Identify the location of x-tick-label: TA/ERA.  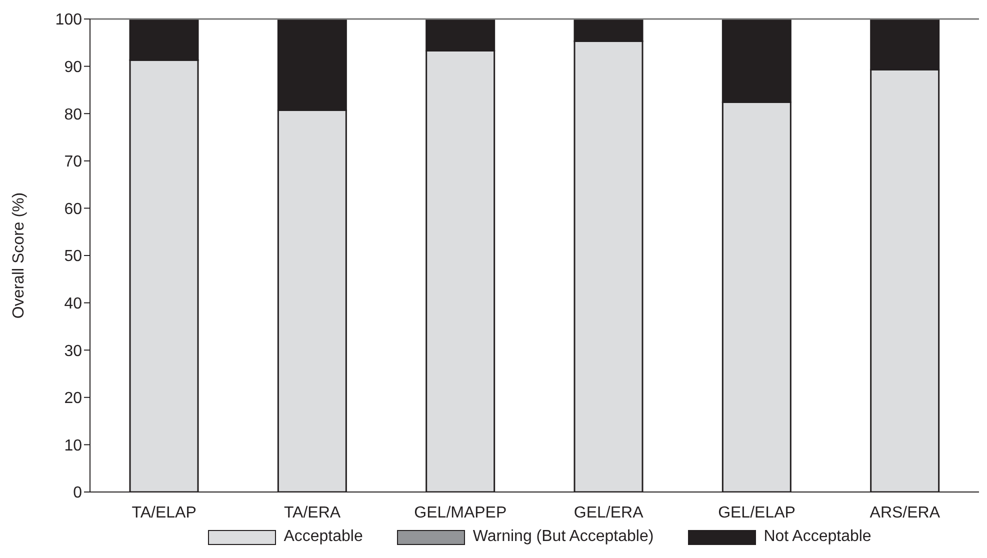
(312, 513).